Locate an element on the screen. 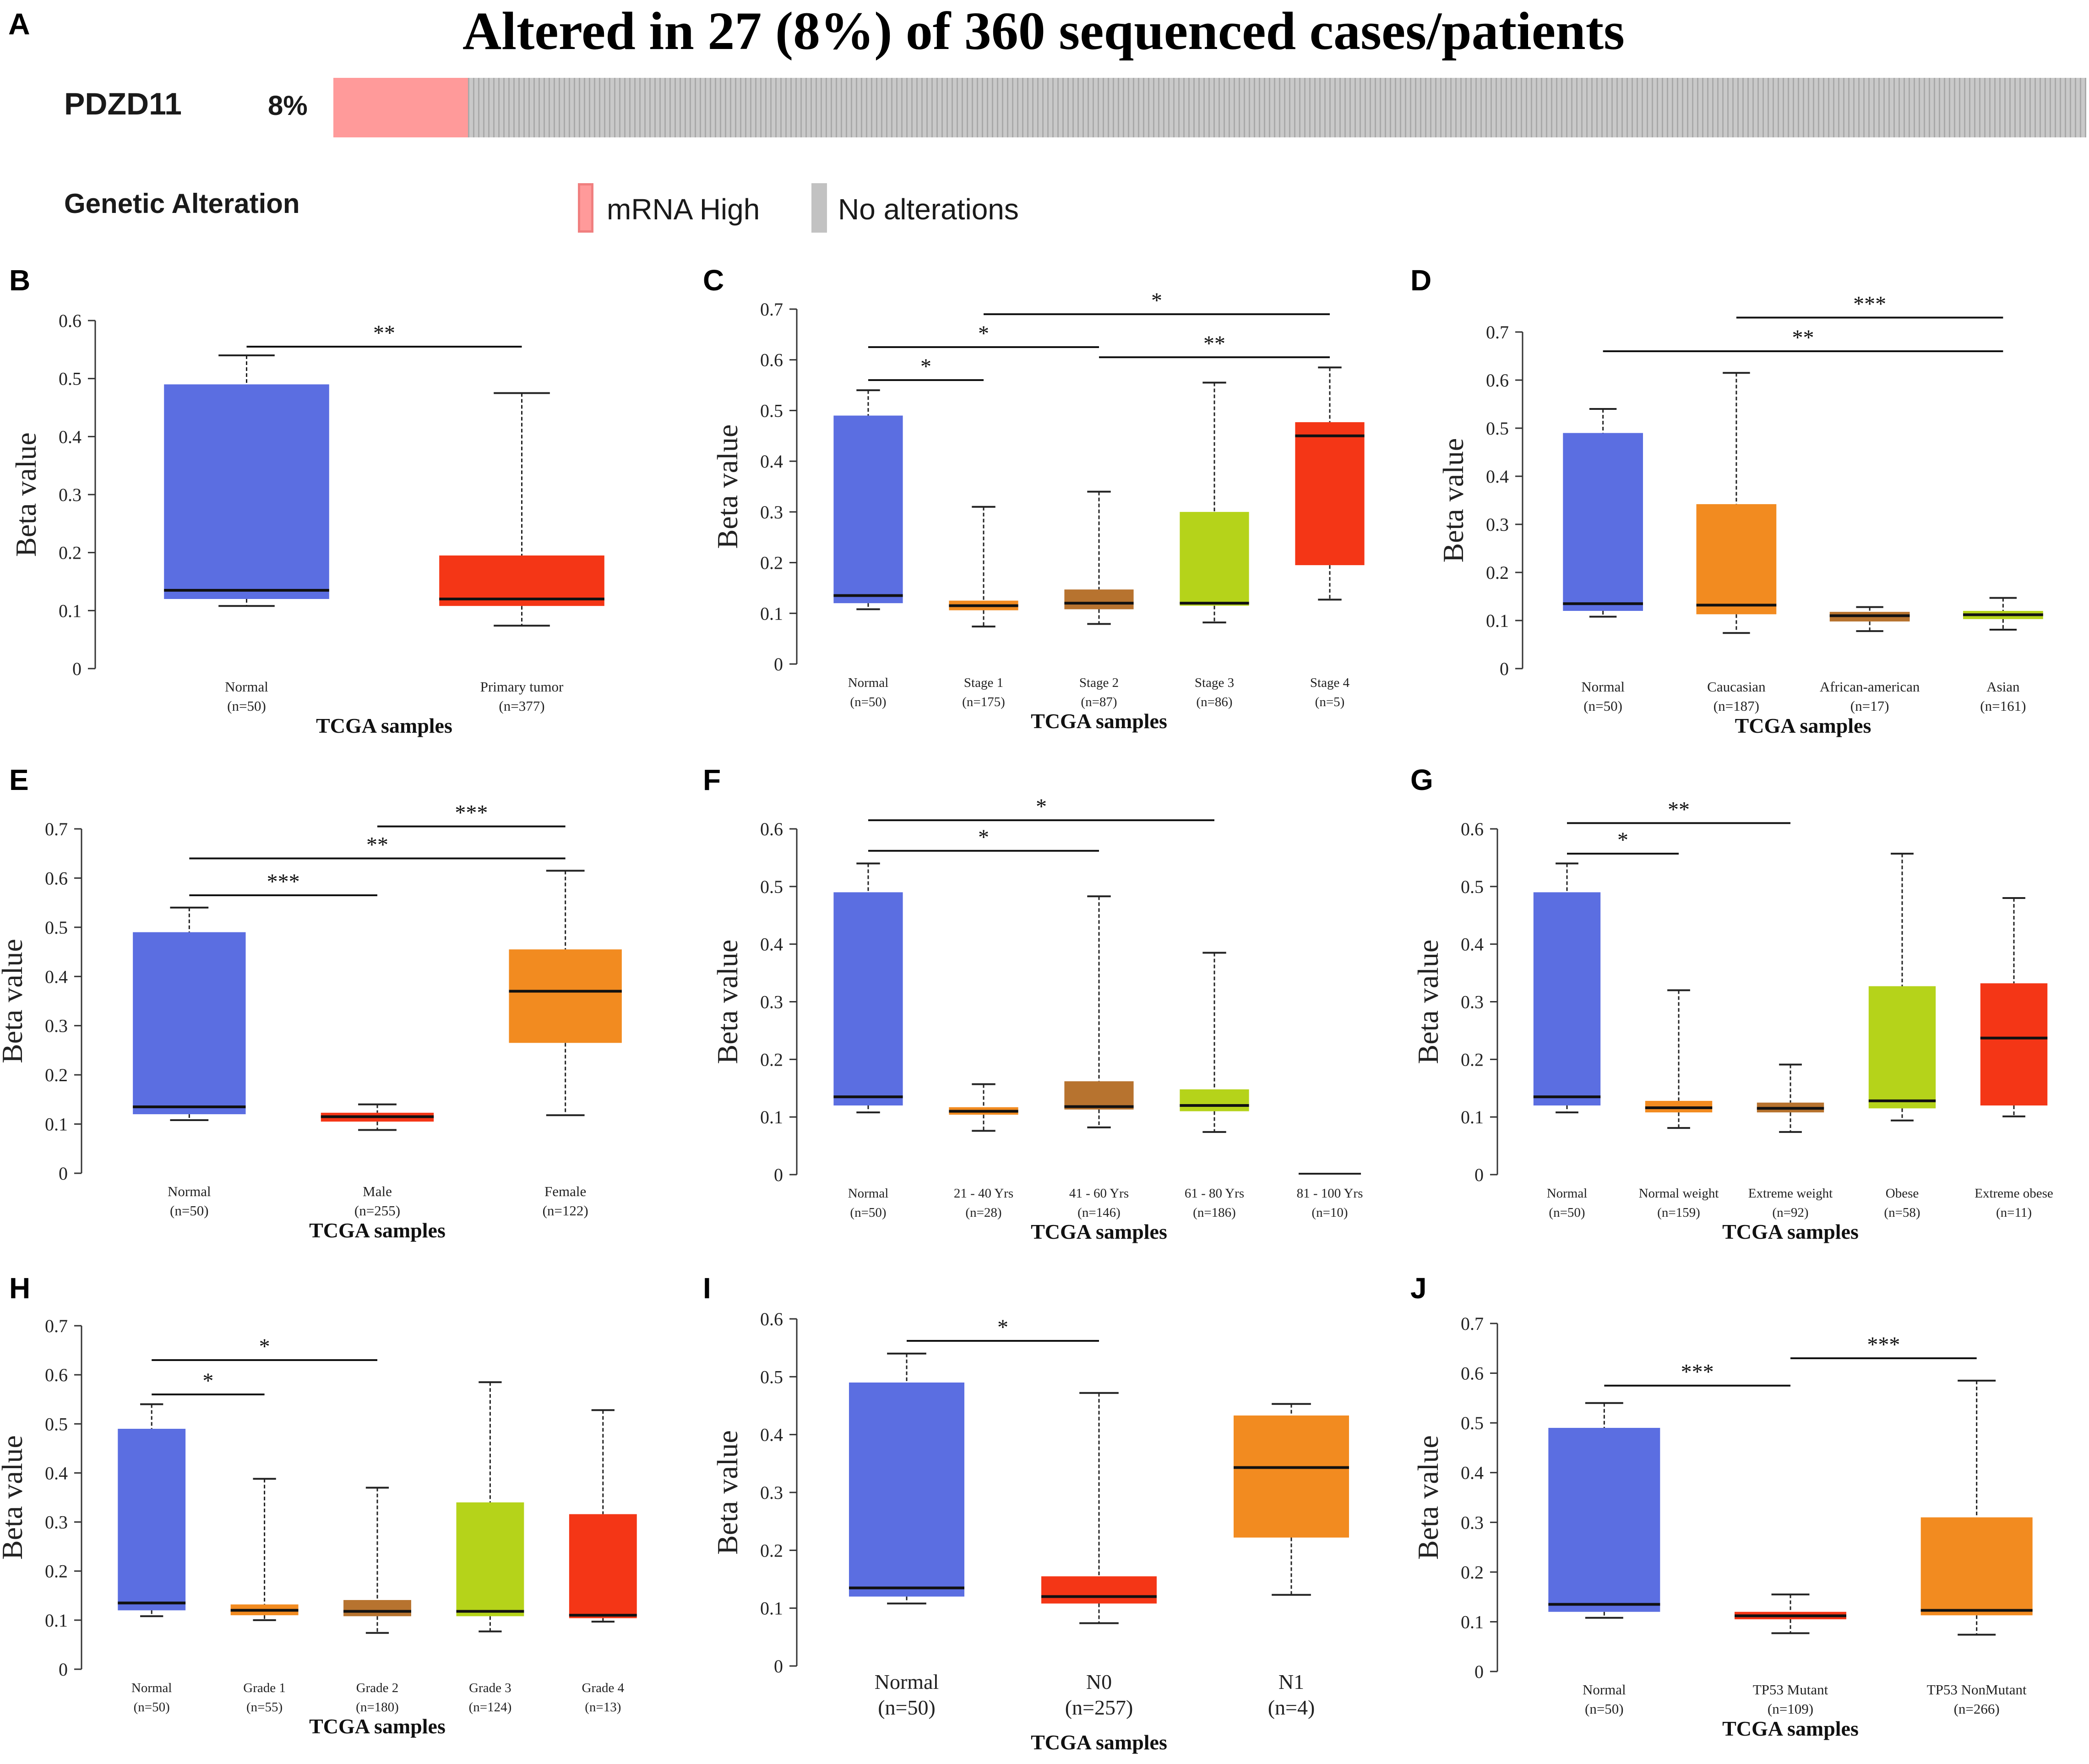 This screenshot has height=1764, width=2089. mrna-high-swatch is located at coordinates (585, 208).